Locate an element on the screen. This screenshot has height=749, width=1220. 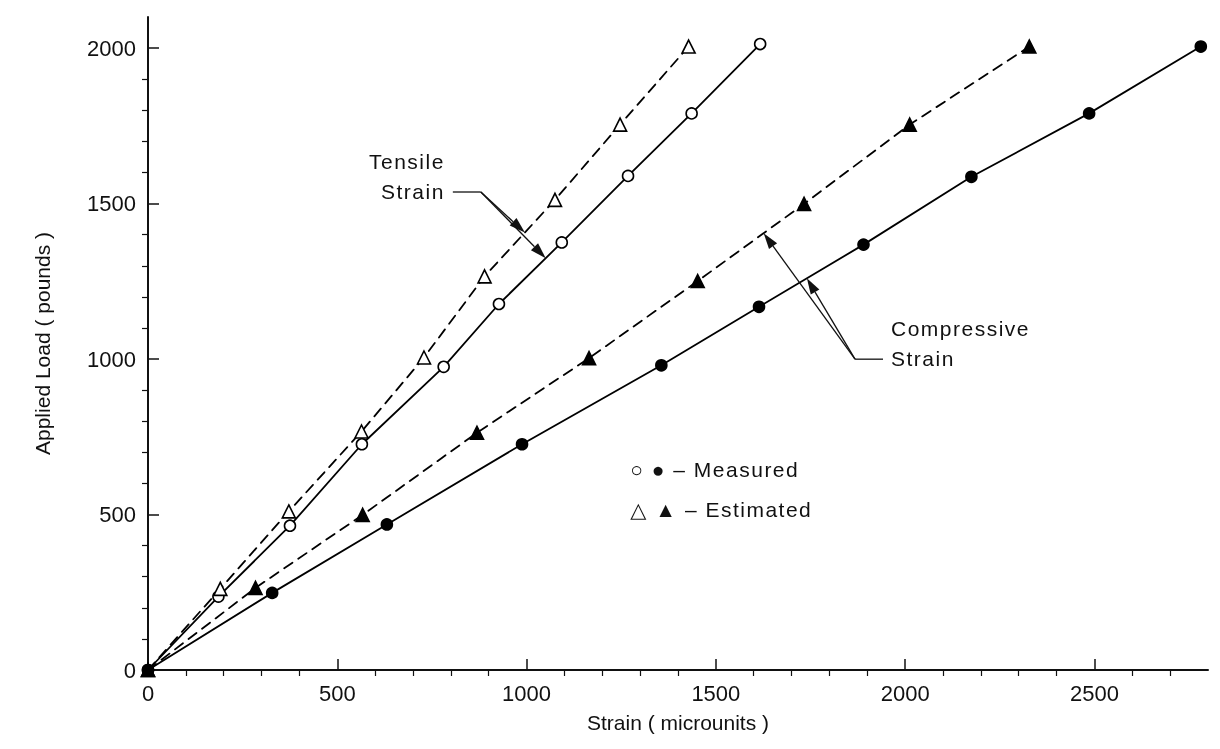
y-tick-label: 0 is located at coordinates (129, 670).